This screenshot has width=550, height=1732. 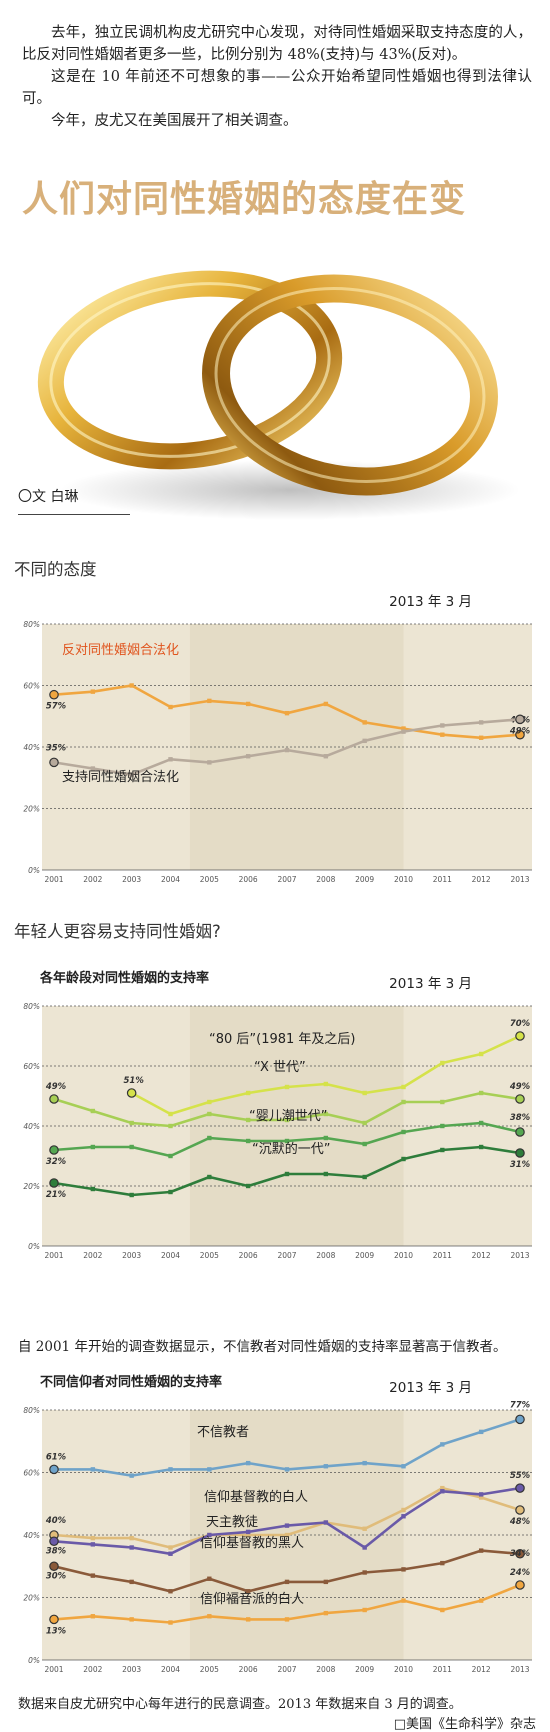 I want to click on data-label-start: 21%, so click(x=56, y=1195).